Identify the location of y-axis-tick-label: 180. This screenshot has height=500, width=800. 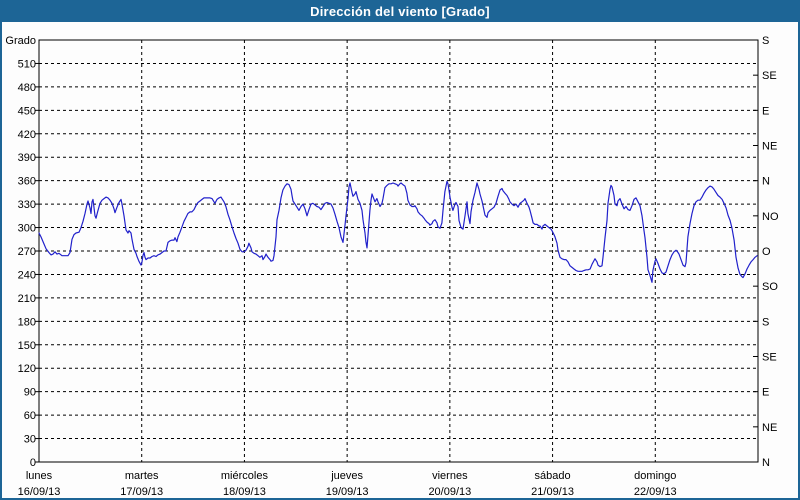
(27, 322).